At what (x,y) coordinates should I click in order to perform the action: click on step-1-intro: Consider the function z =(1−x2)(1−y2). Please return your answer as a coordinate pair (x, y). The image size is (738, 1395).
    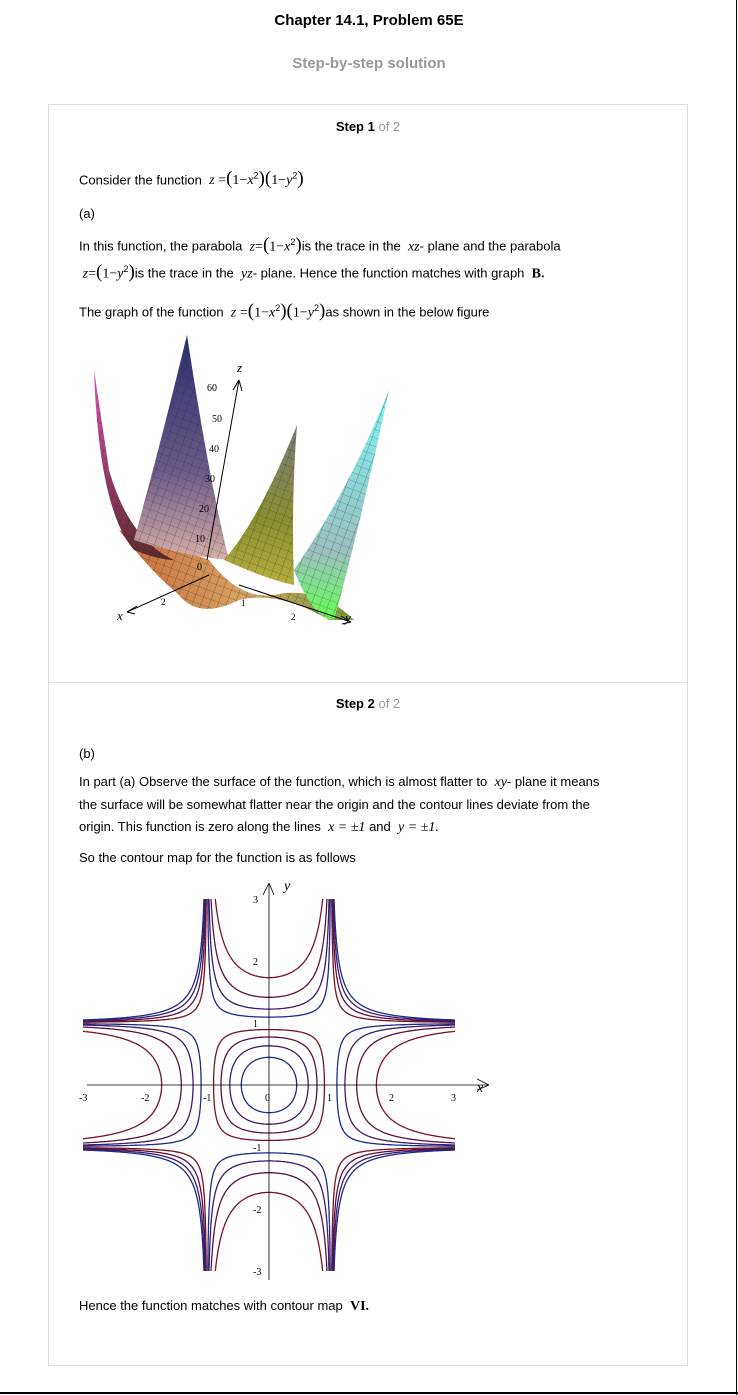
    Looking at the image, I should click on (369, 178).